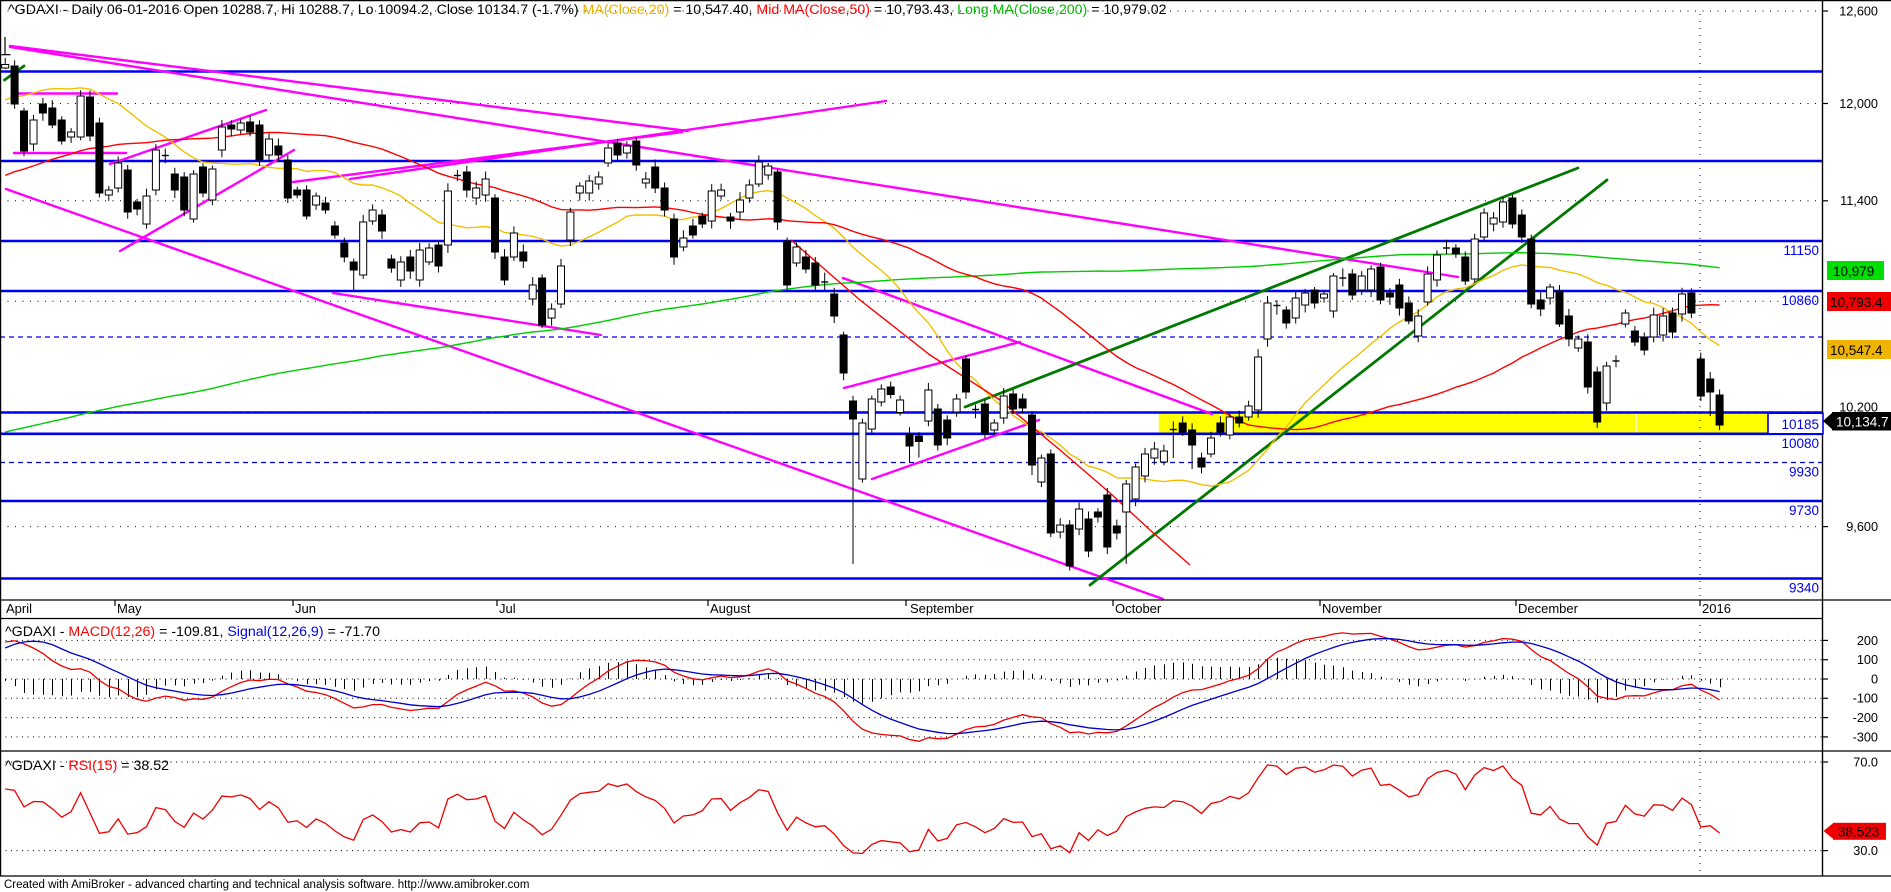 The width and height of the screenshot is (1891, 892). What do you see at coordinates (1865, 718) in the screenshot?
I see `svg-text: -200` at bounding box center [1865, 718].